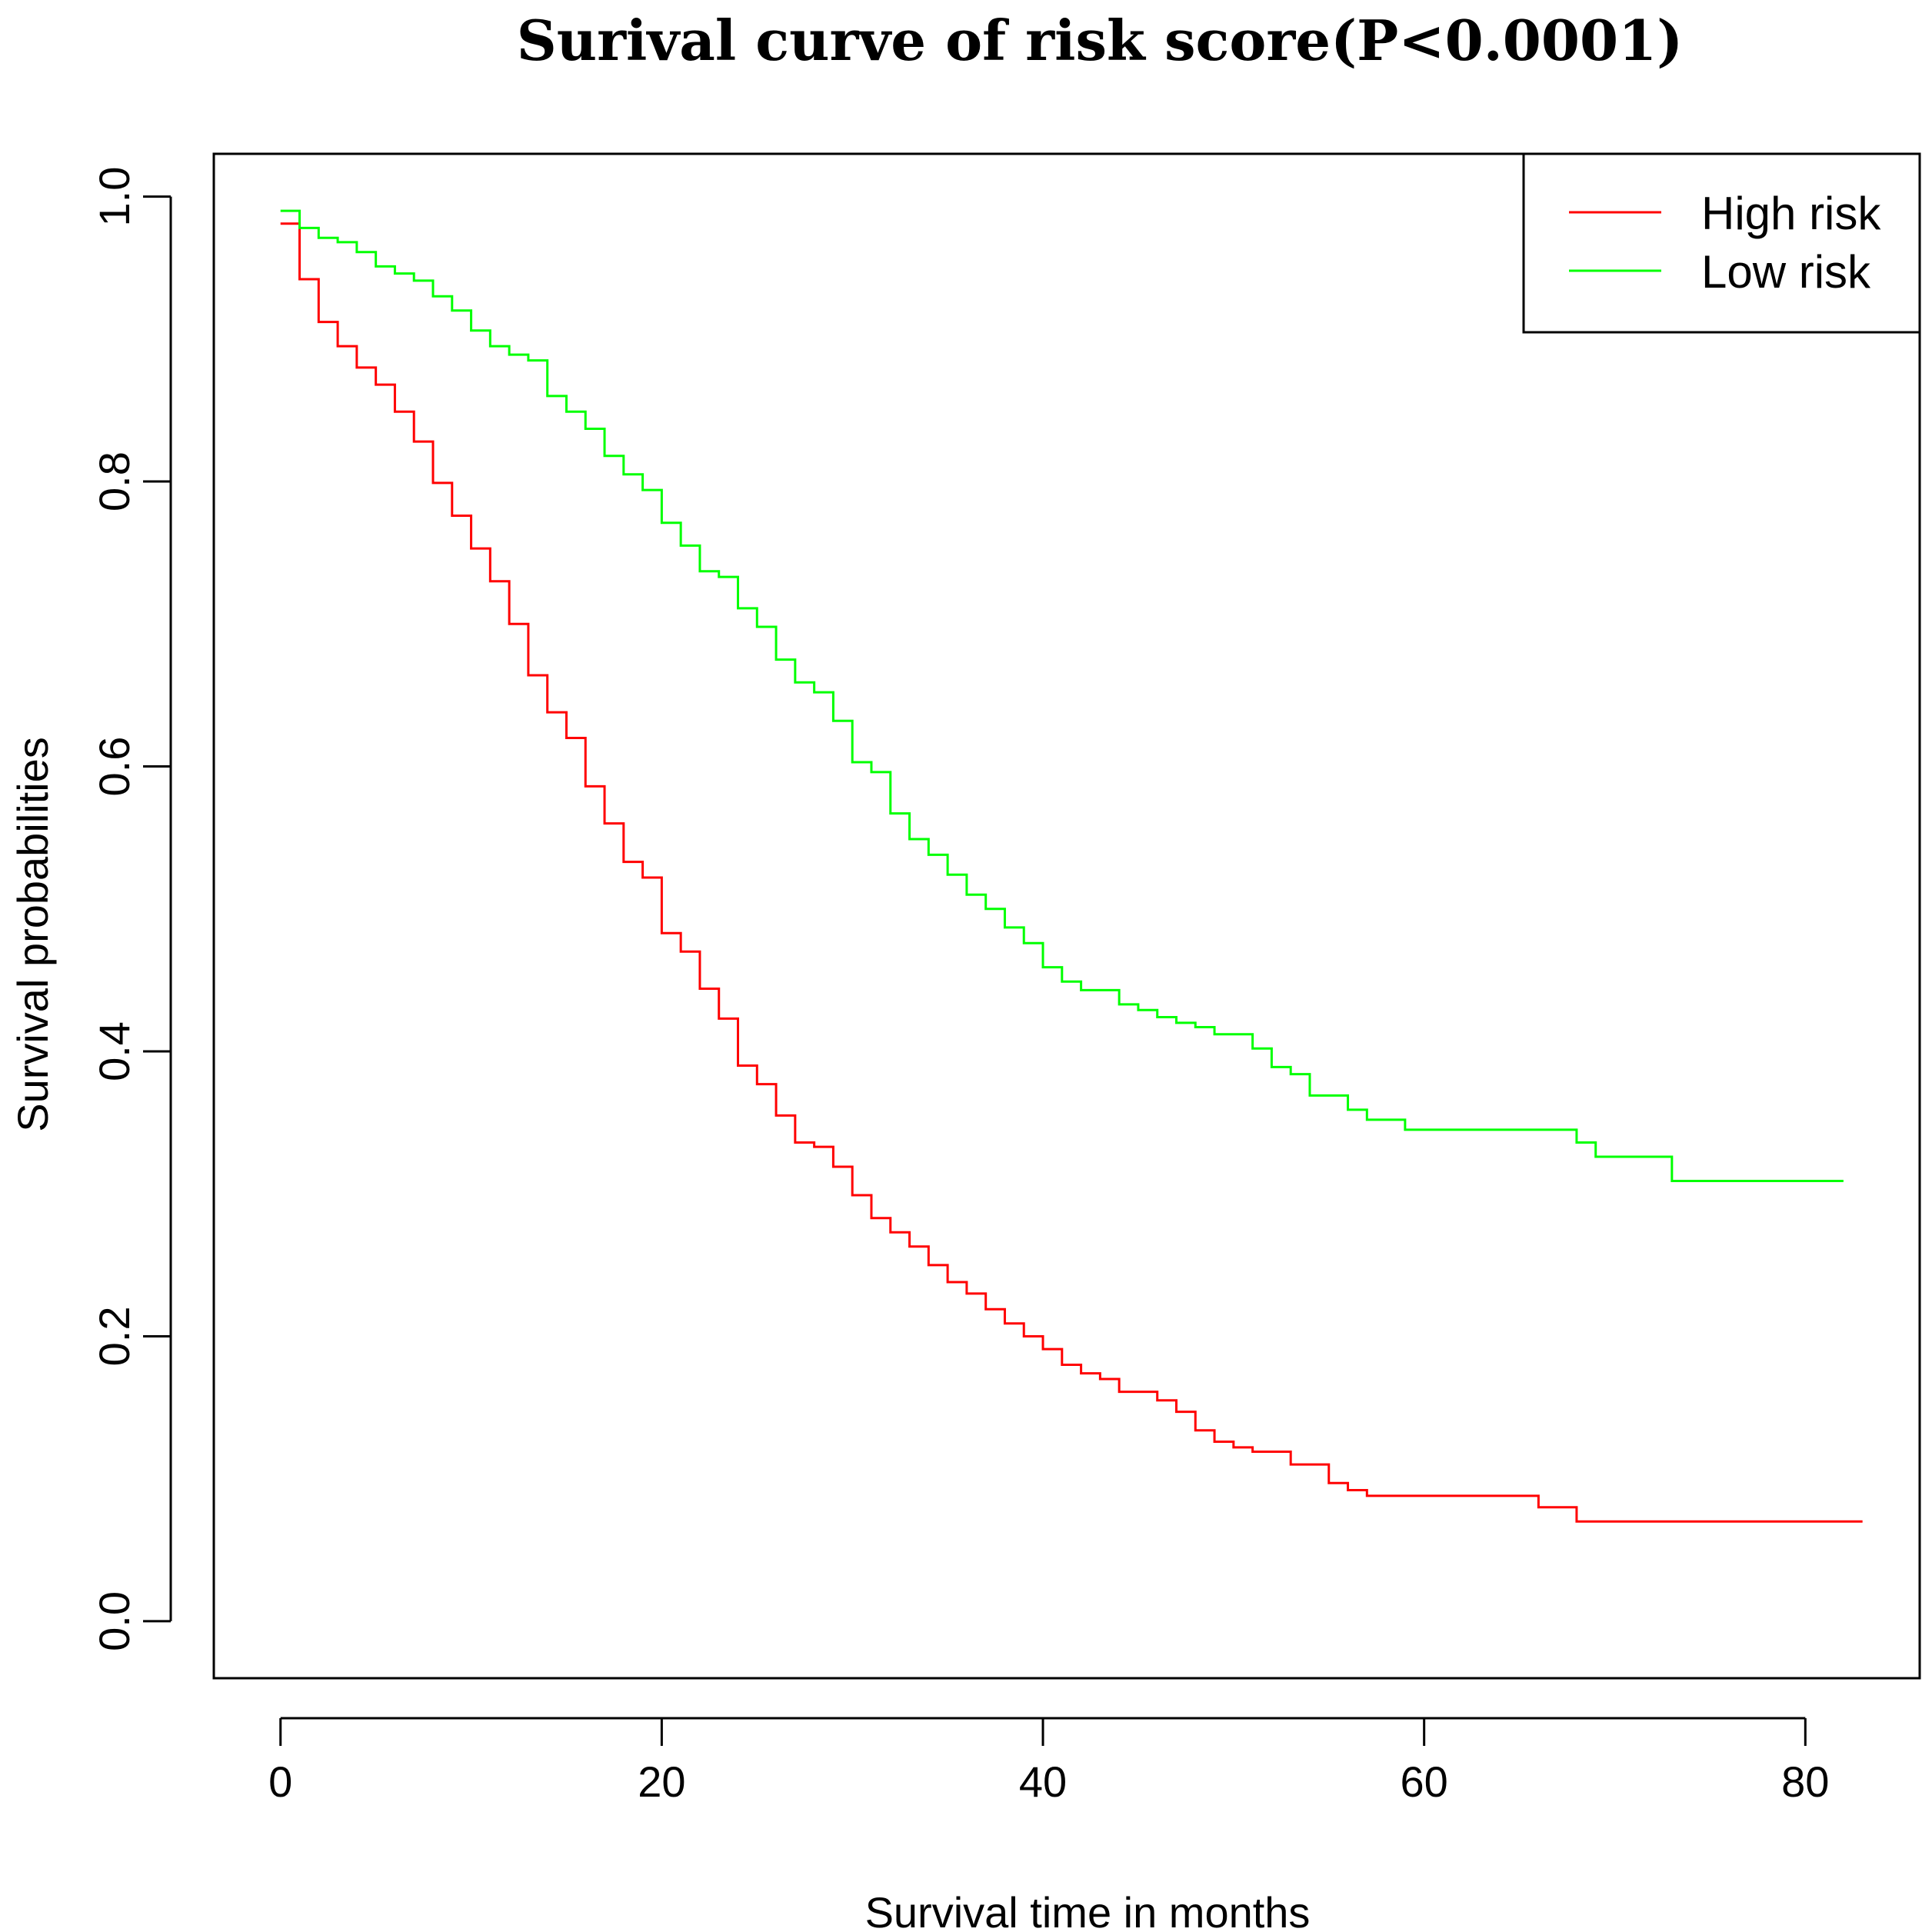  What do you see at coordinates (114, 1051) in the screenshot?
I see `y-tick-label: 0.4` at bounding box center [114, 1051].